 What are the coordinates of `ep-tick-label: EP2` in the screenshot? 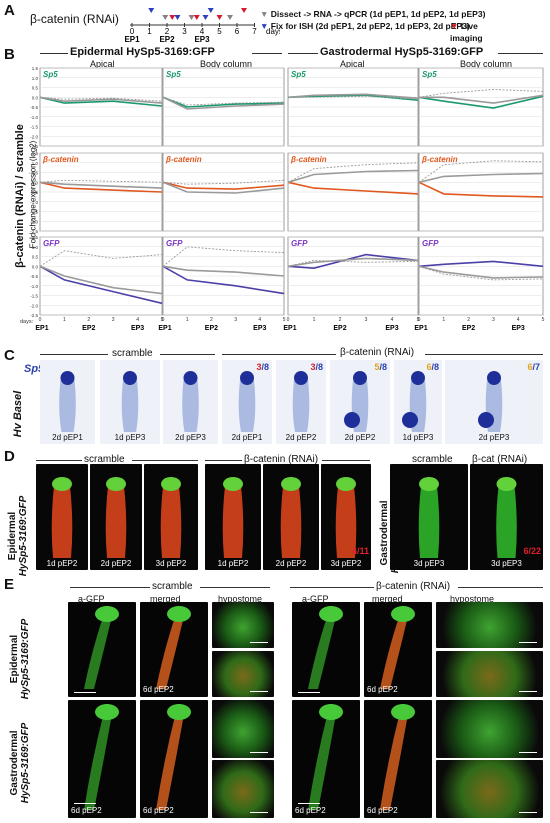 It's located at (339, 328).